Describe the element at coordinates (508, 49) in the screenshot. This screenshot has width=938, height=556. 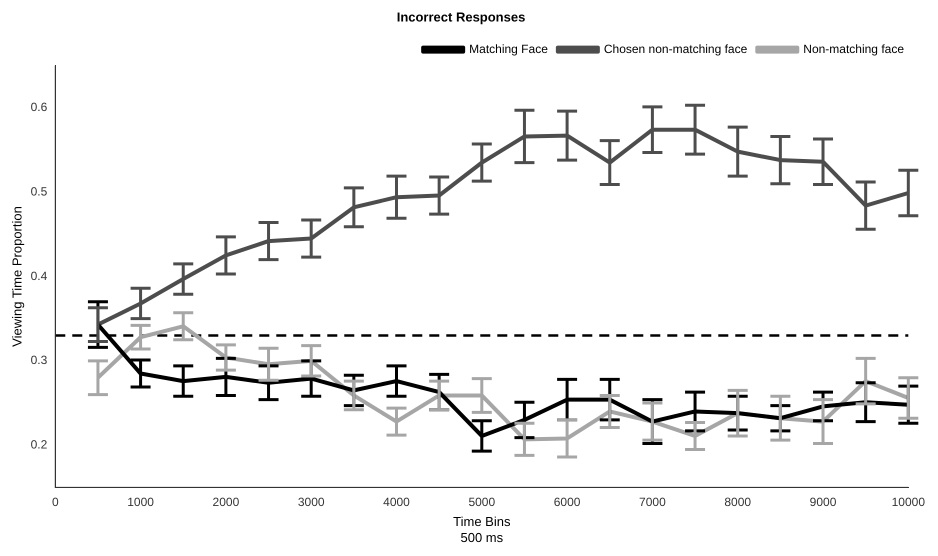
I see `legend-label: Matching Face` at that location.